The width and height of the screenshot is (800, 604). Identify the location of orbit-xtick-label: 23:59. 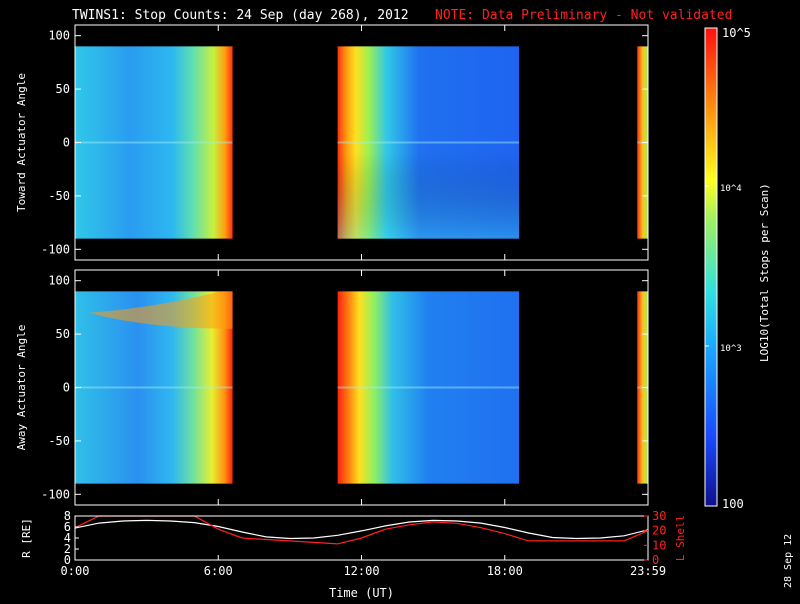
(648, 571).